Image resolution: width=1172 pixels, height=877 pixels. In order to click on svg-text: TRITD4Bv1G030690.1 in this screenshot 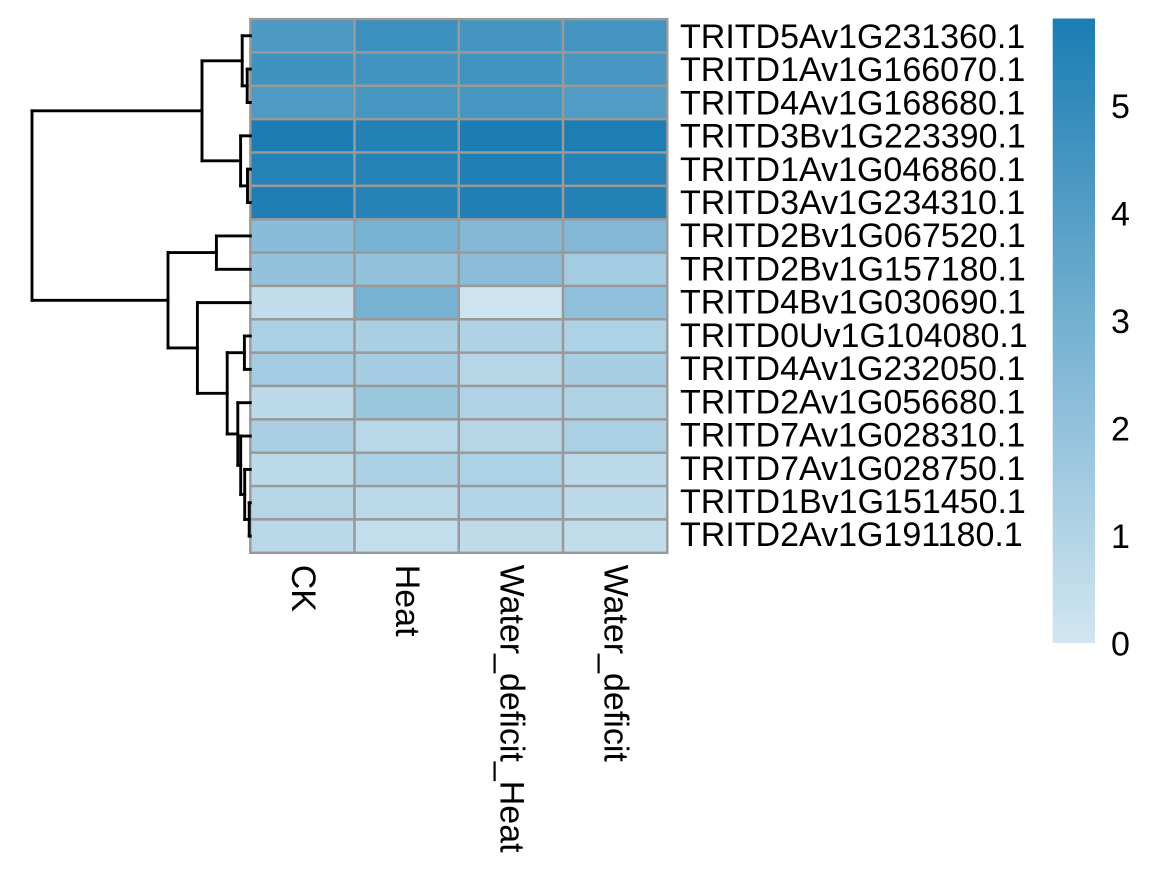, I will do `click(853, 303)`.